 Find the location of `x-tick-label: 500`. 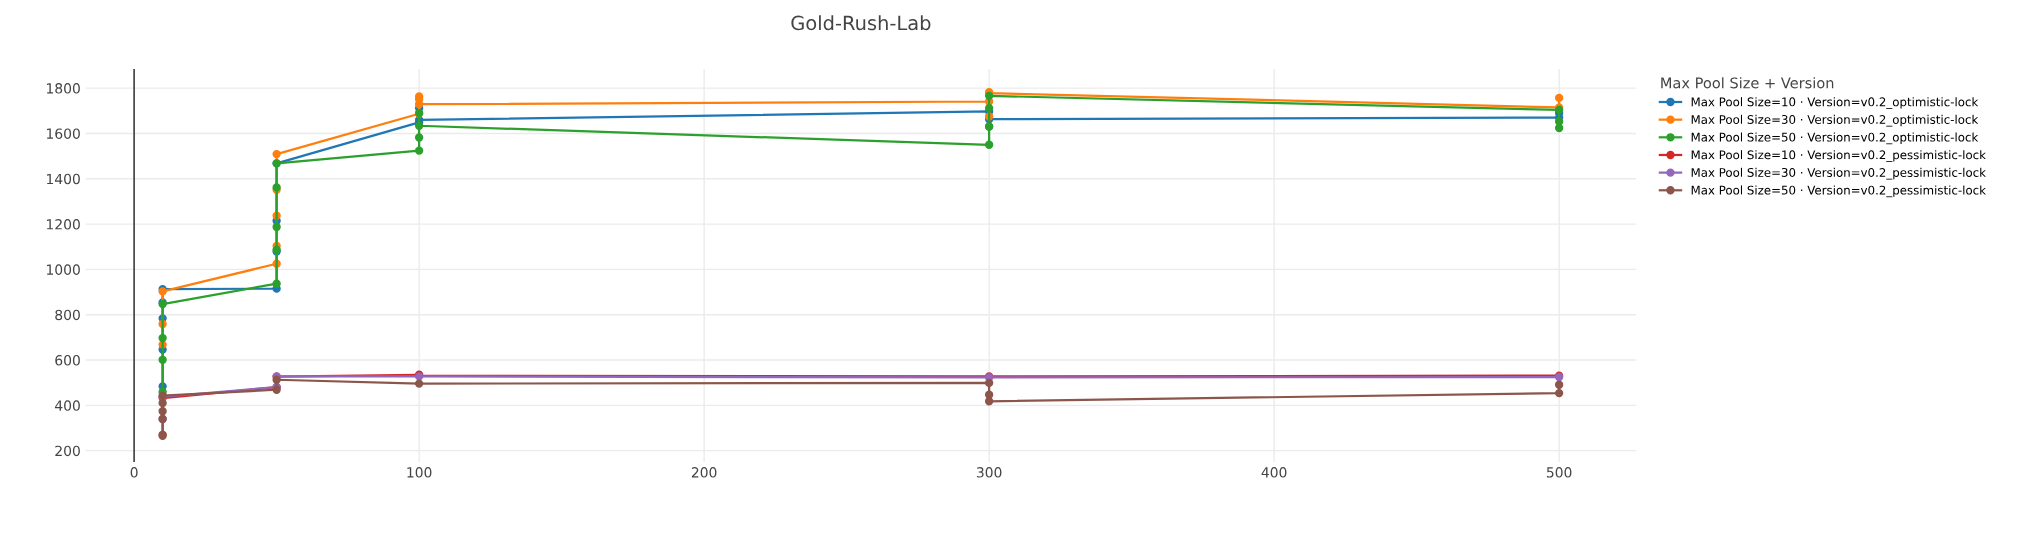

x-tick-label: 500 is located at coordinates (1559, 472).